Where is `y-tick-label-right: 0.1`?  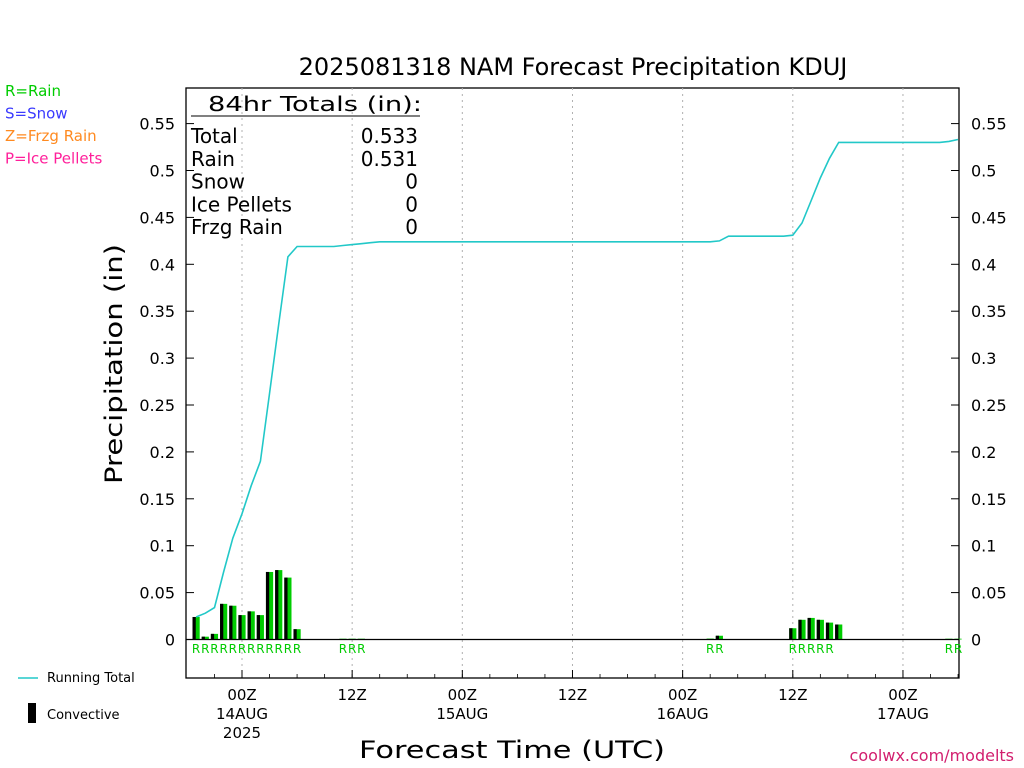
y-tick-label-right: 0.1 is located at coordinates (983, 546).